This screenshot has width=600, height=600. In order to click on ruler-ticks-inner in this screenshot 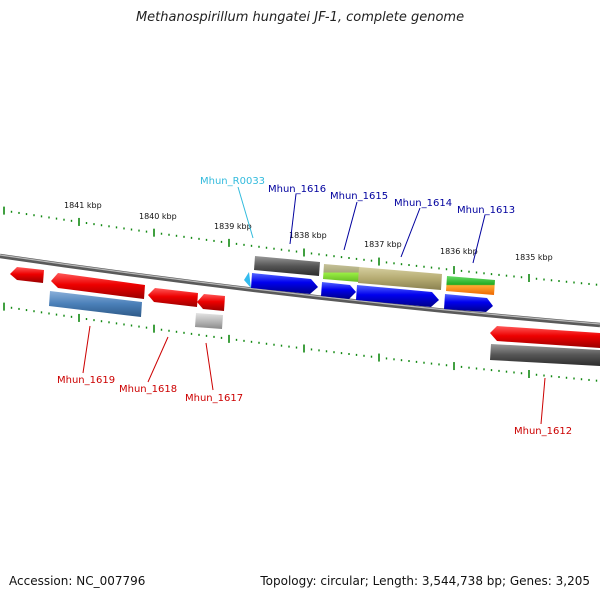, I will do `click(300, 342)`.